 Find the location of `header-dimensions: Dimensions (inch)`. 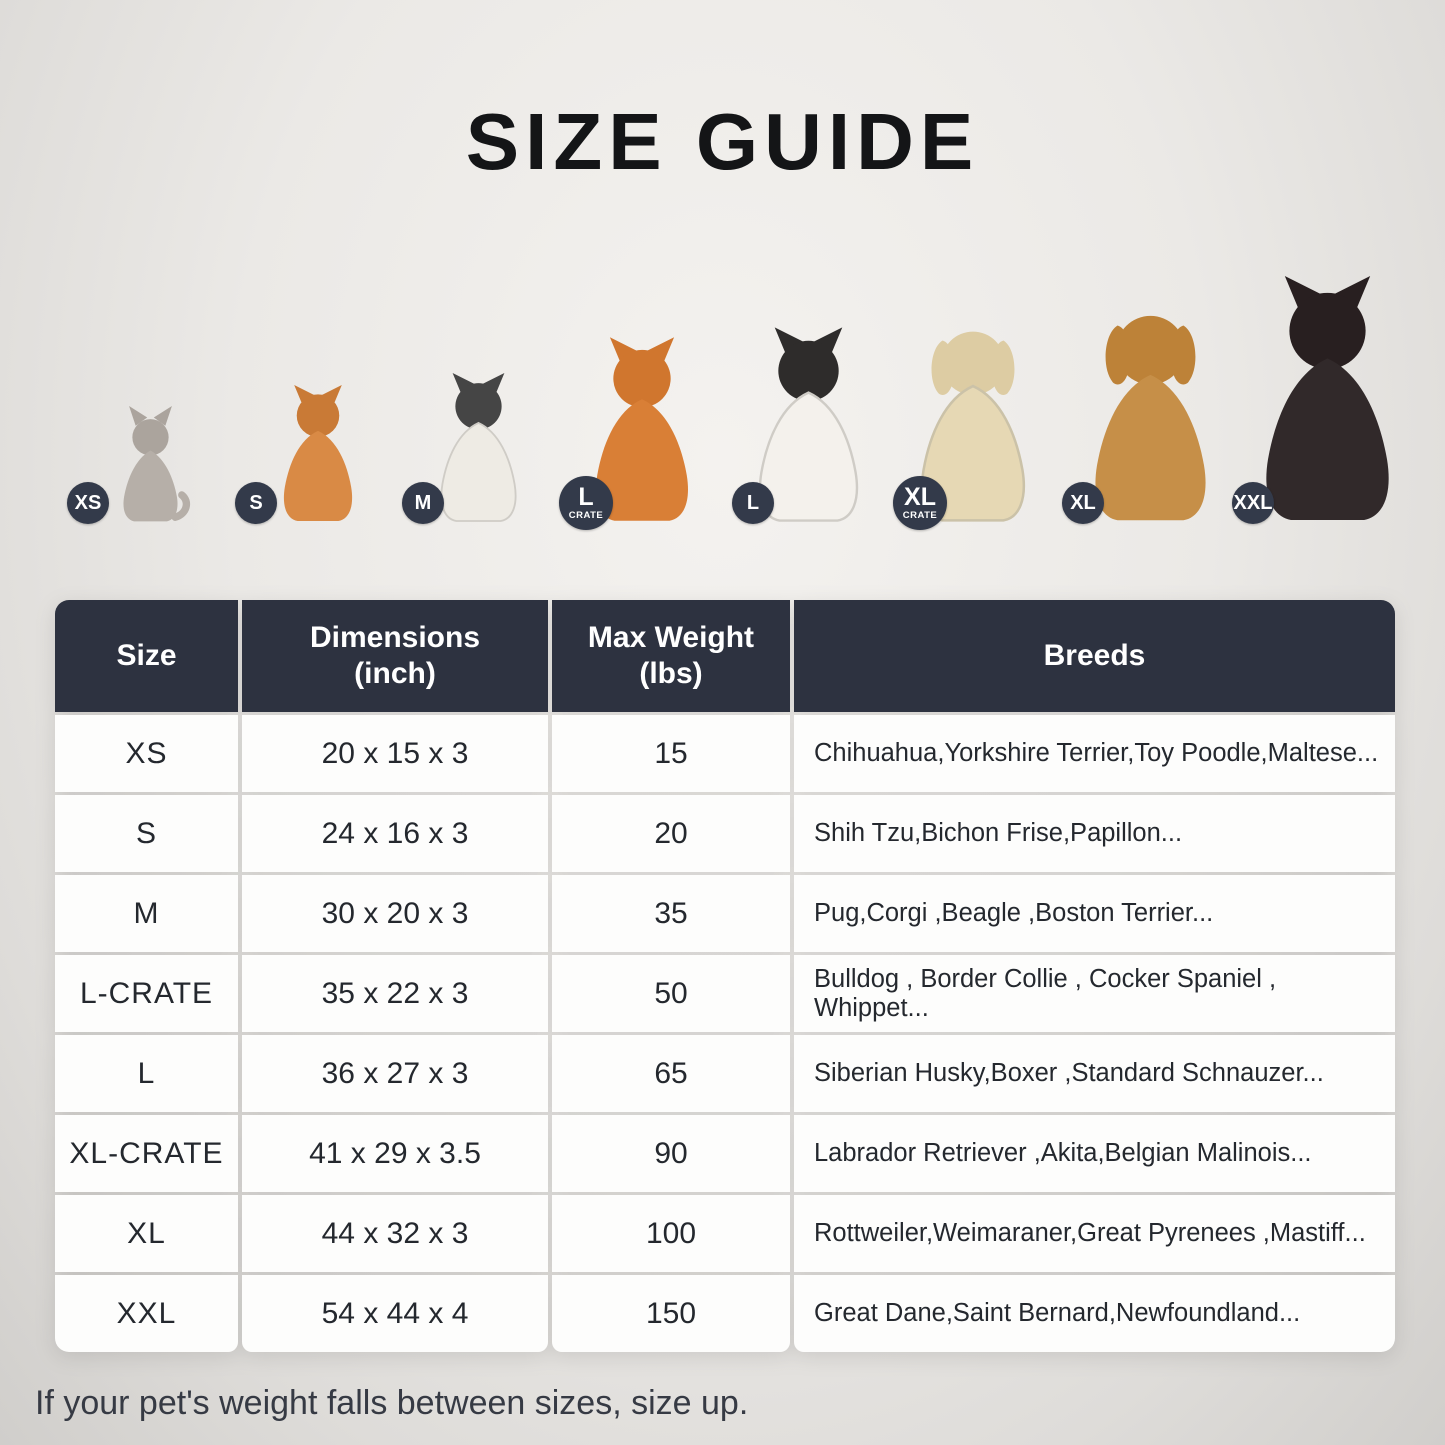

header-dimensions: Dimensions (inch) is located at coordinates (395, 656).